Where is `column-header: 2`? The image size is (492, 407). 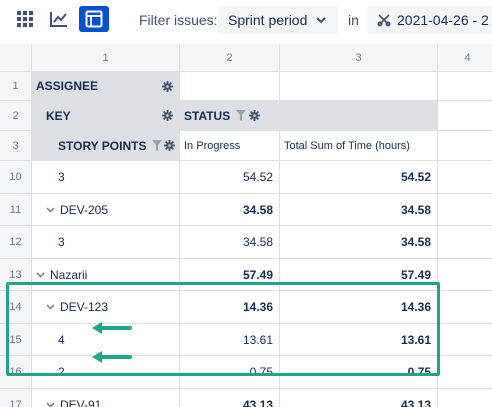
column-header: 2 is located at coordinates (230, 58).